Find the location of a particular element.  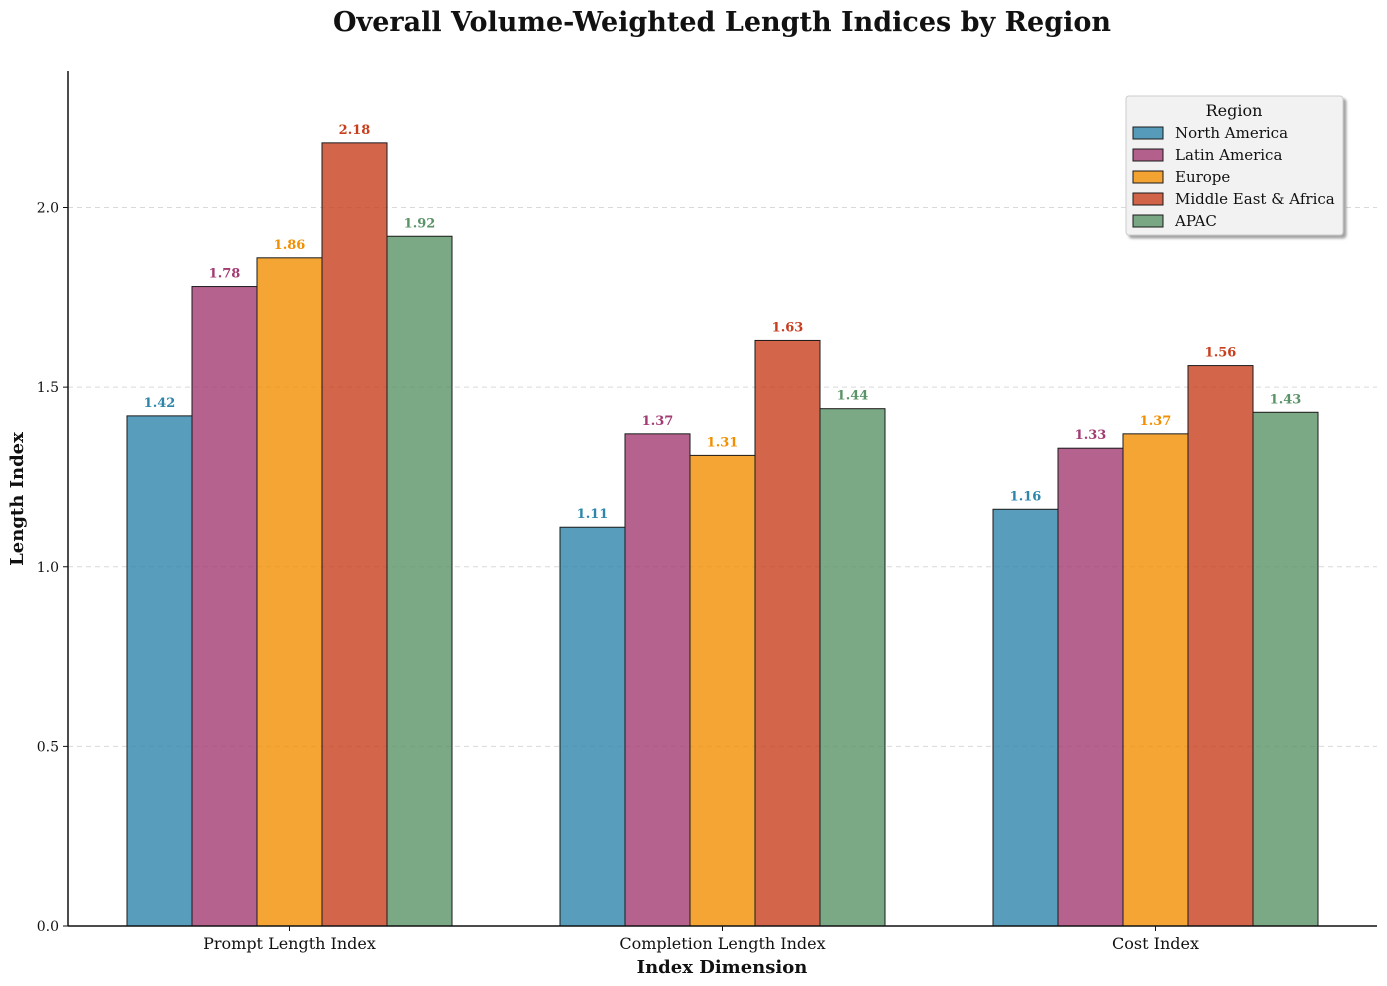

y-tick-label: 0.5 is located at coordinates (48, 747).